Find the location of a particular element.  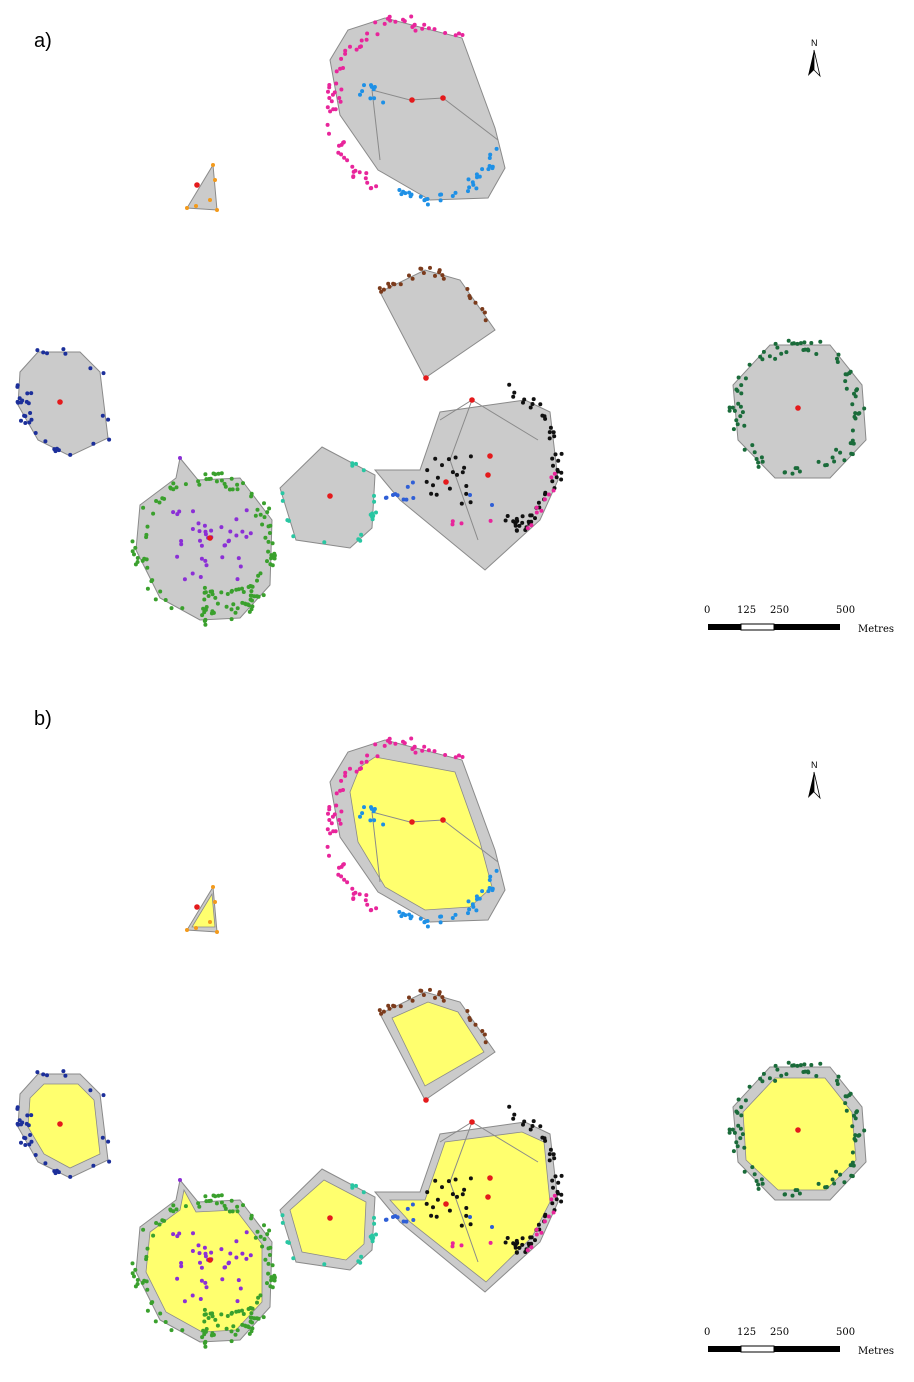

hull-brown is located at coordinates (437, 324).